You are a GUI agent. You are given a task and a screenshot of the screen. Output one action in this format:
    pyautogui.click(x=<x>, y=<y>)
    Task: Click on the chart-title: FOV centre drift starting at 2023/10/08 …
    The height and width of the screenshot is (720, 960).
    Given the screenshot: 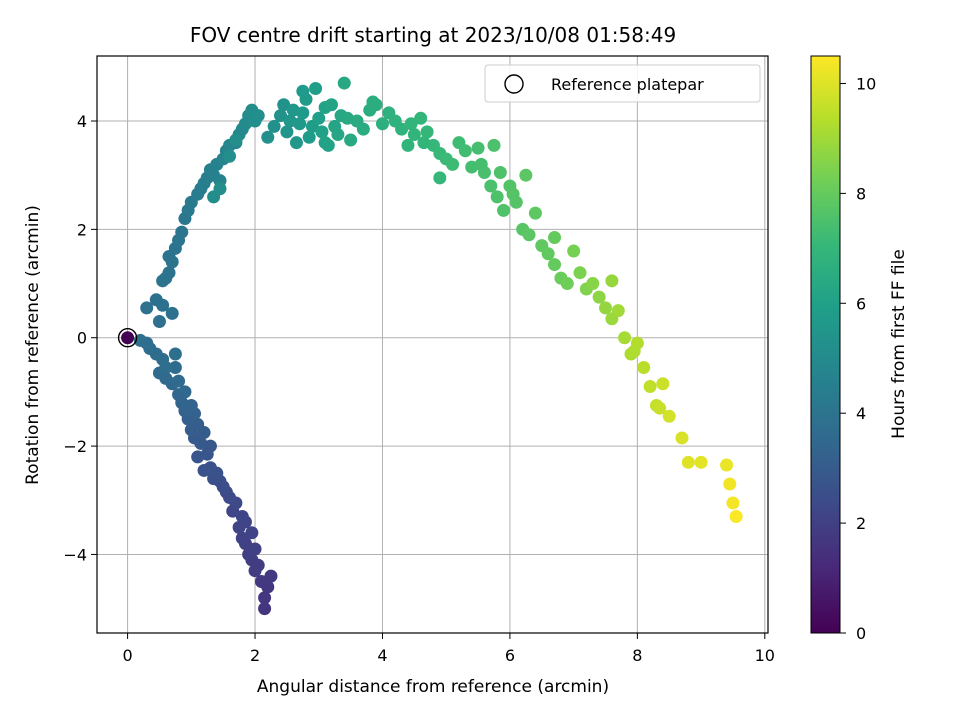 What is the action you would take?
    pyautogui.click(x=433, y=35)
    